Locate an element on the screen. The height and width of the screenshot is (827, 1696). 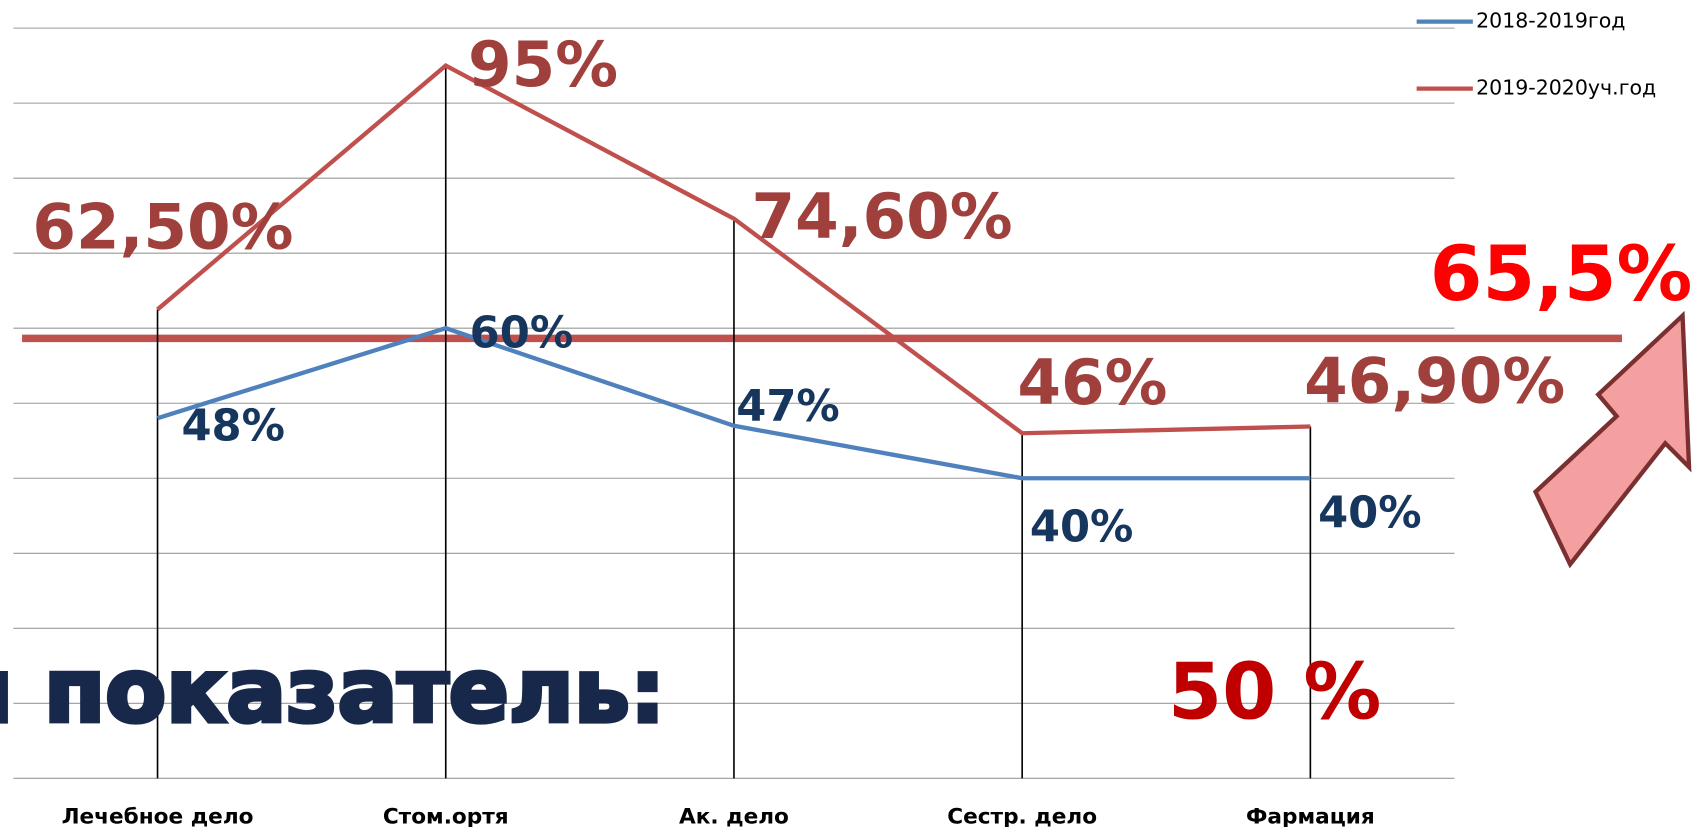
data-label: 95% is located at coordinates (543, 64).